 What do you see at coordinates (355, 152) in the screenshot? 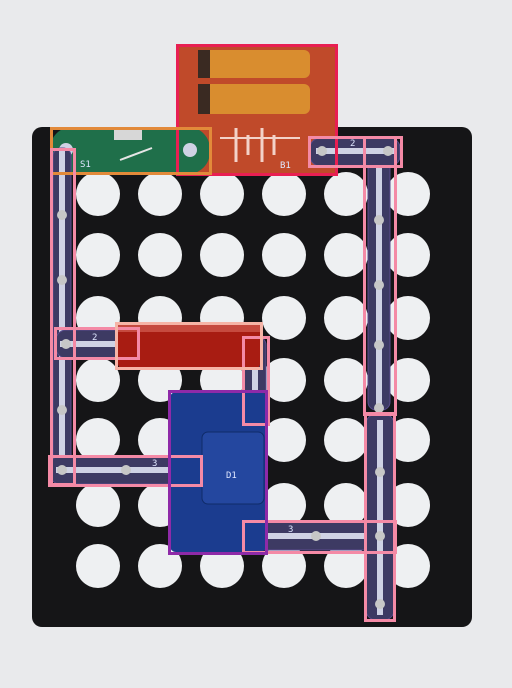
I see `wire-top-right: 2` at bounding box center [355, 152].